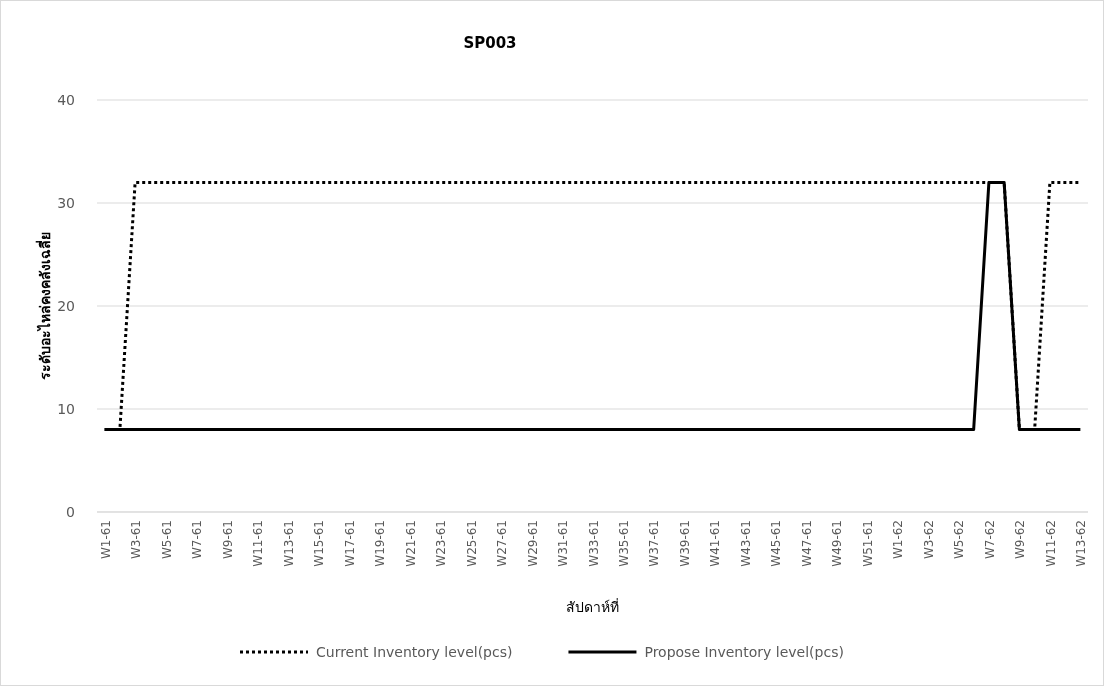 This screenshot has width=1104, height=686. What do you see at coordinates (563, 543) in the screenshot?
I see `x-tick-label: W31-61` at bounding box center [563, 543].